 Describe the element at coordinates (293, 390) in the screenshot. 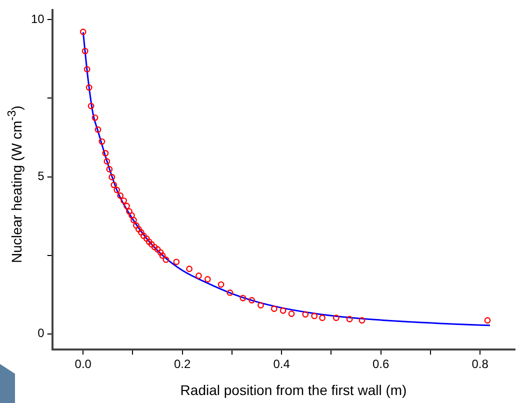

I see `x-axis-title: Radial position from the first wall (m)` at that location.